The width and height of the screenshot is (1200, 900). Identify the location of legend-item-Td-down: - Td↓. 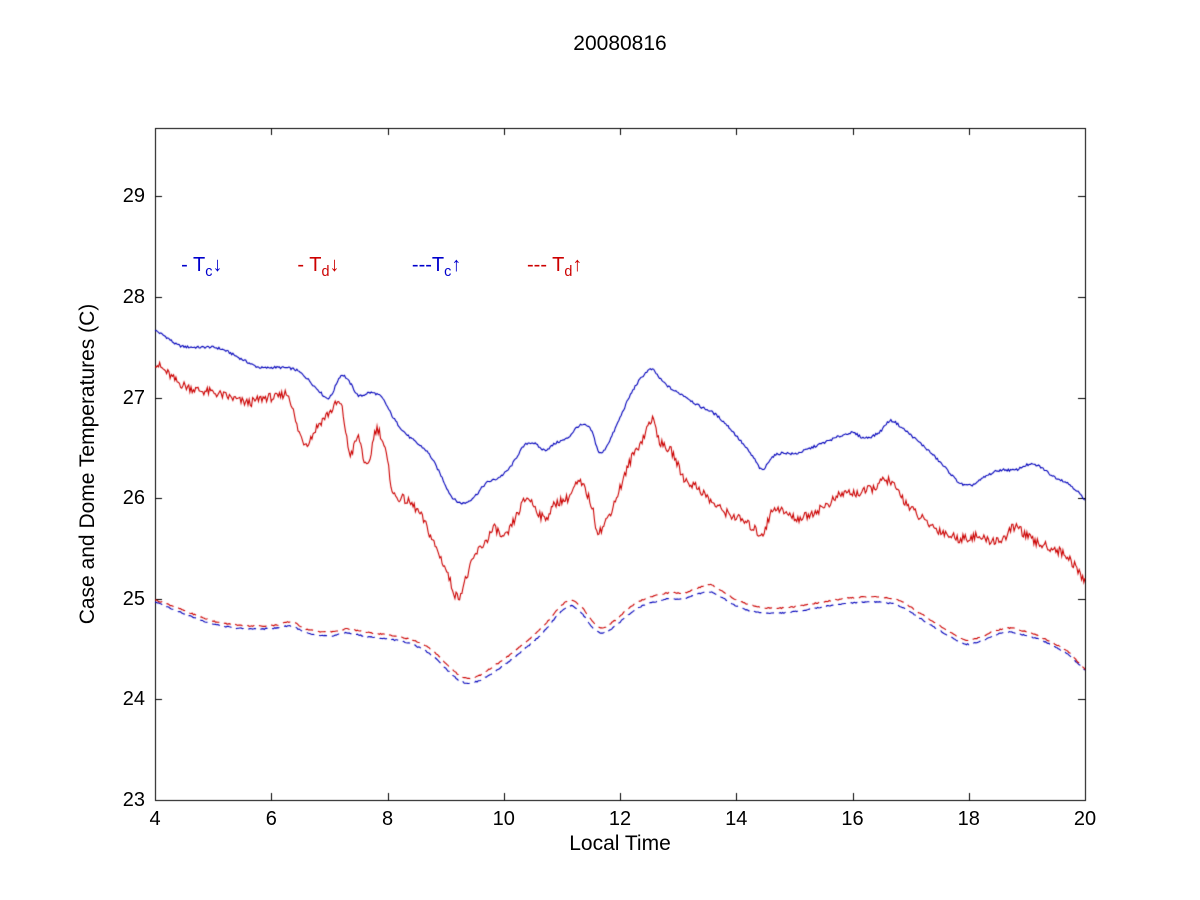
(318, 266).